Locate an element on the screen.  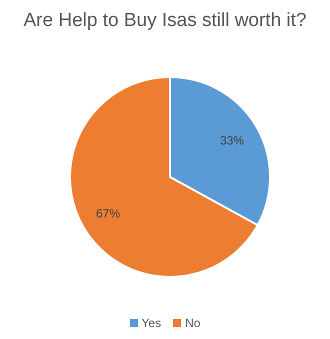
chart-title: Are Help to Buy Isas still worth it? is located at coordinates (165, 21).